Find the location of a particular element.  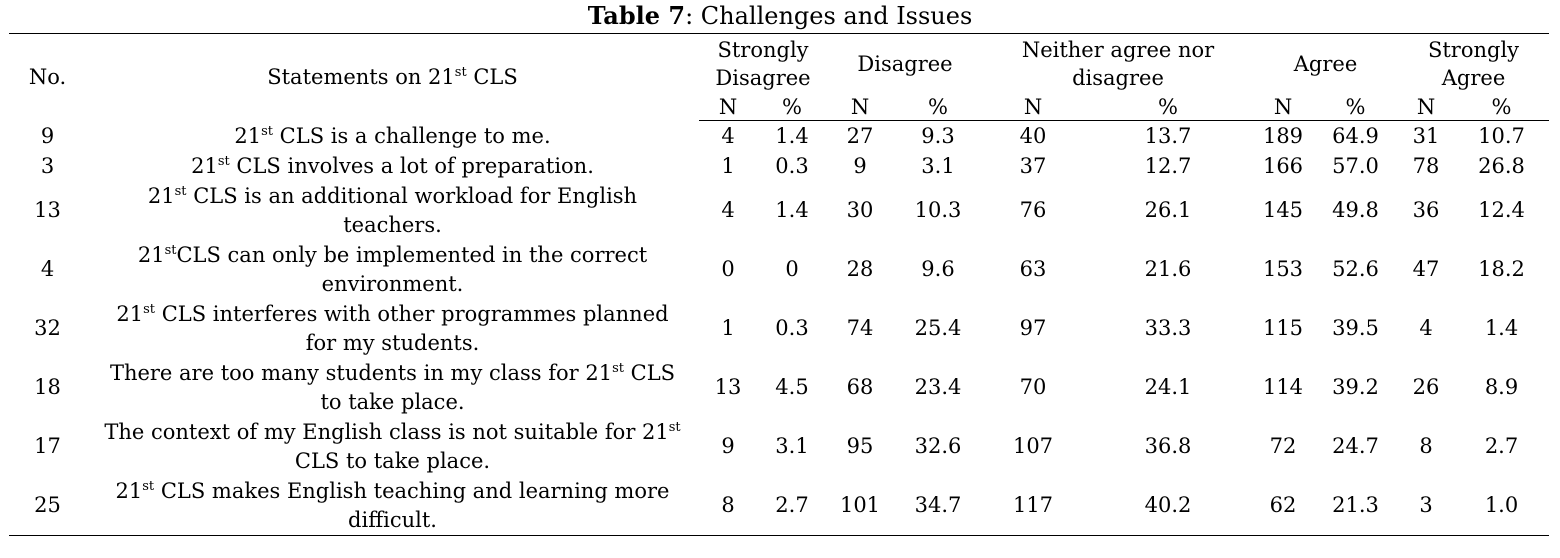

cell-count: 189 is located at coordinates (1283, 136).